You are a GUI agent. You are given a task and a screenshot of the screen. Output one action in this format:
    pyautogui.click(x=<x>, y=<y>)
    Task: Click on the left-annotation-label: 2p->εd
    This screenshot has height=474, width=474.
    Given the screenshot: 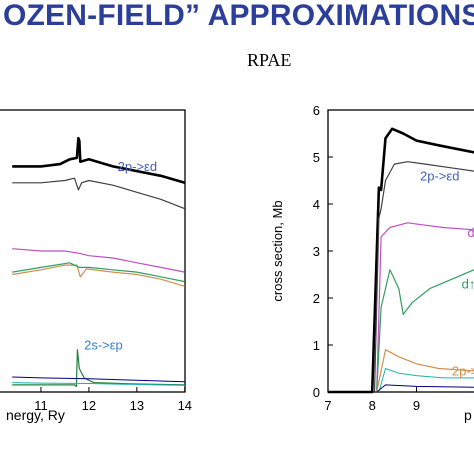 What is the action you would take?
    pyautogui.click(x=137, y=166)
    